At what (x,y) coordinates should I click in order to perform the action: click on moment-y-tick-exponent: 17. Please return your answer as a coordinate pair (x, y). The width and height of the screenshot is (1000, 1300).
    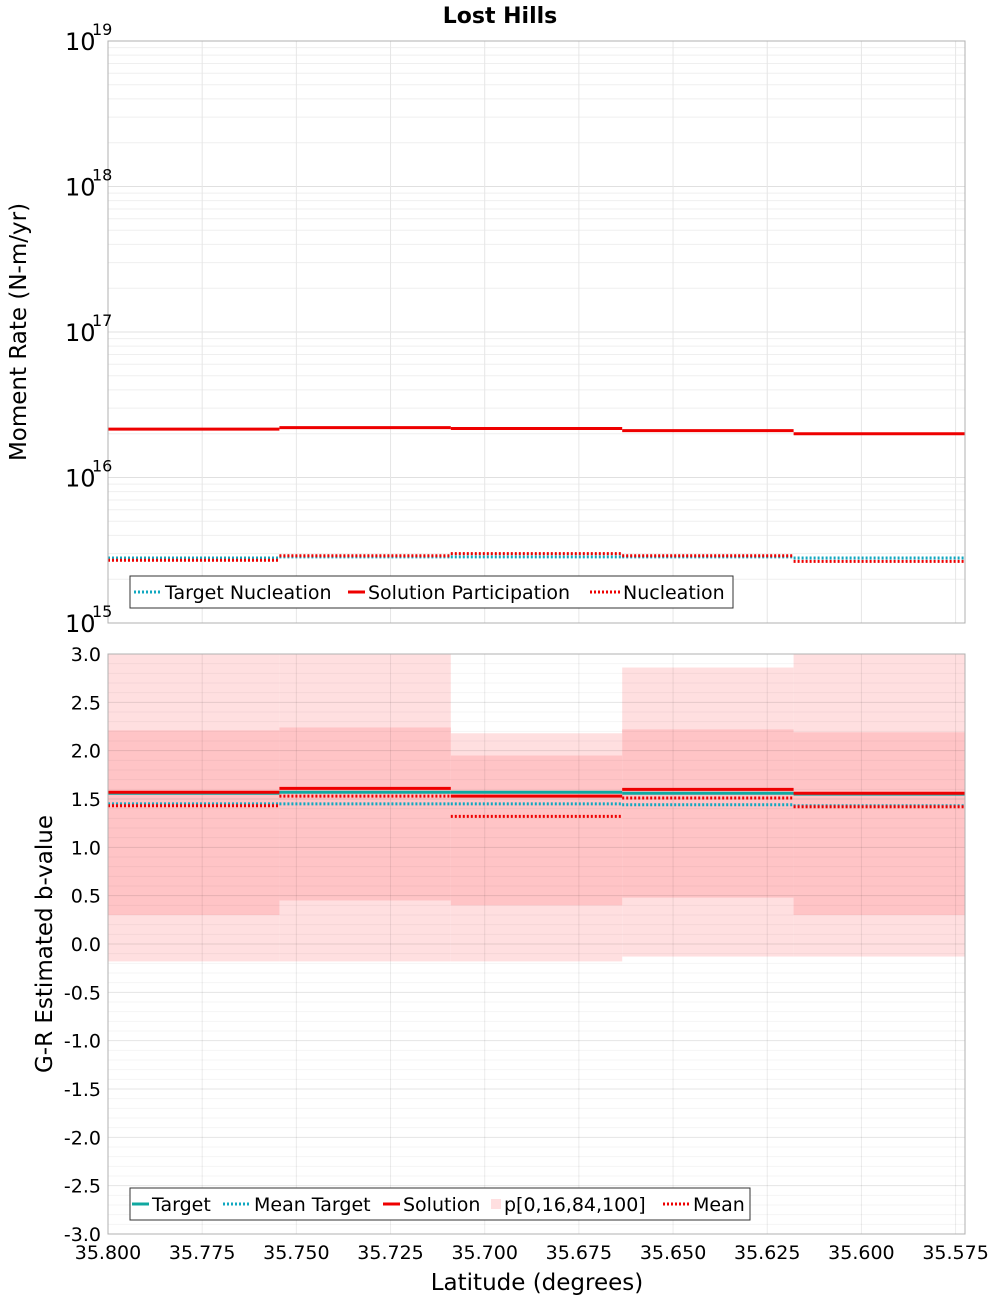
    Looking at the image, I should click on (102, 320).